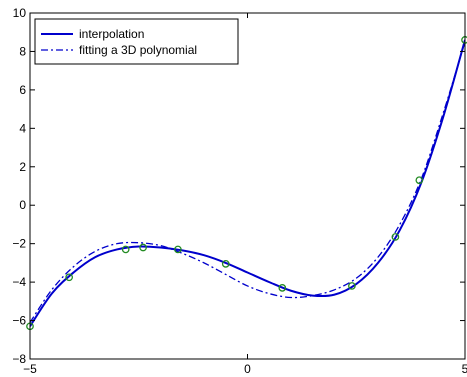 The image size is (467, 377). What do you see at coordinates (19, 359) in the screenshot?
I see `y-tick-label: −8` at bounding box center [19, 359].